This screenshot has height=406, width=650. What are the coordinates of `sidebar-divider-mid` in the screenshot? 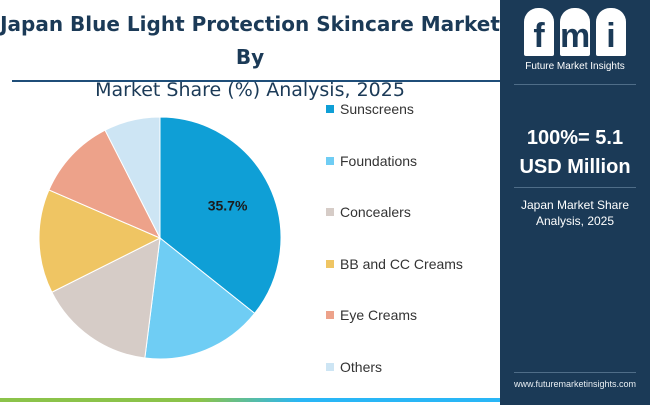 It's located at (575, 187).